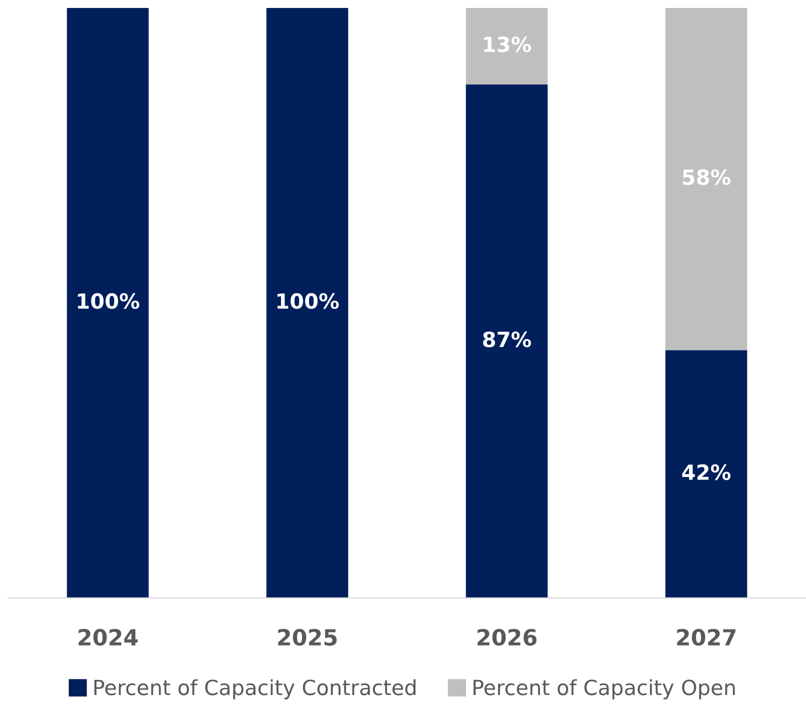  I want to click on legend-label: Percent of Capacity Open, so click(604, 689).